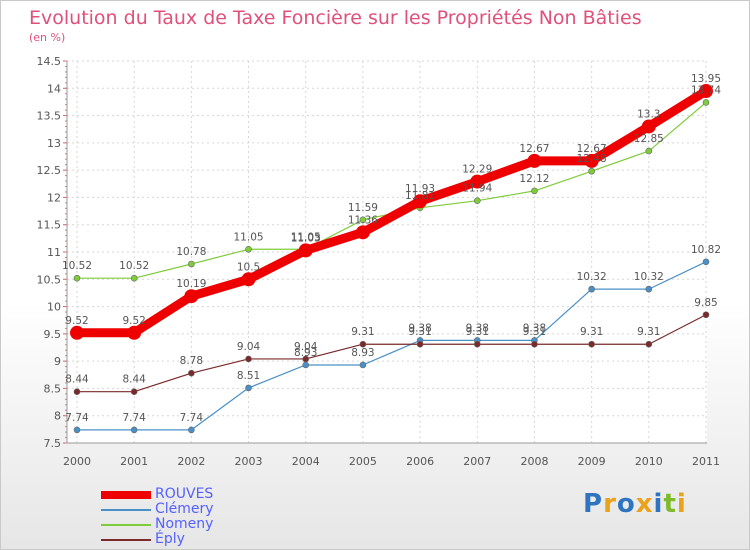 Image resolution: width=750 pixels, height=550 pixels. Describe the element at coordinates (644, 504) in the screenshot. I see `brand-letter: x` at that location.